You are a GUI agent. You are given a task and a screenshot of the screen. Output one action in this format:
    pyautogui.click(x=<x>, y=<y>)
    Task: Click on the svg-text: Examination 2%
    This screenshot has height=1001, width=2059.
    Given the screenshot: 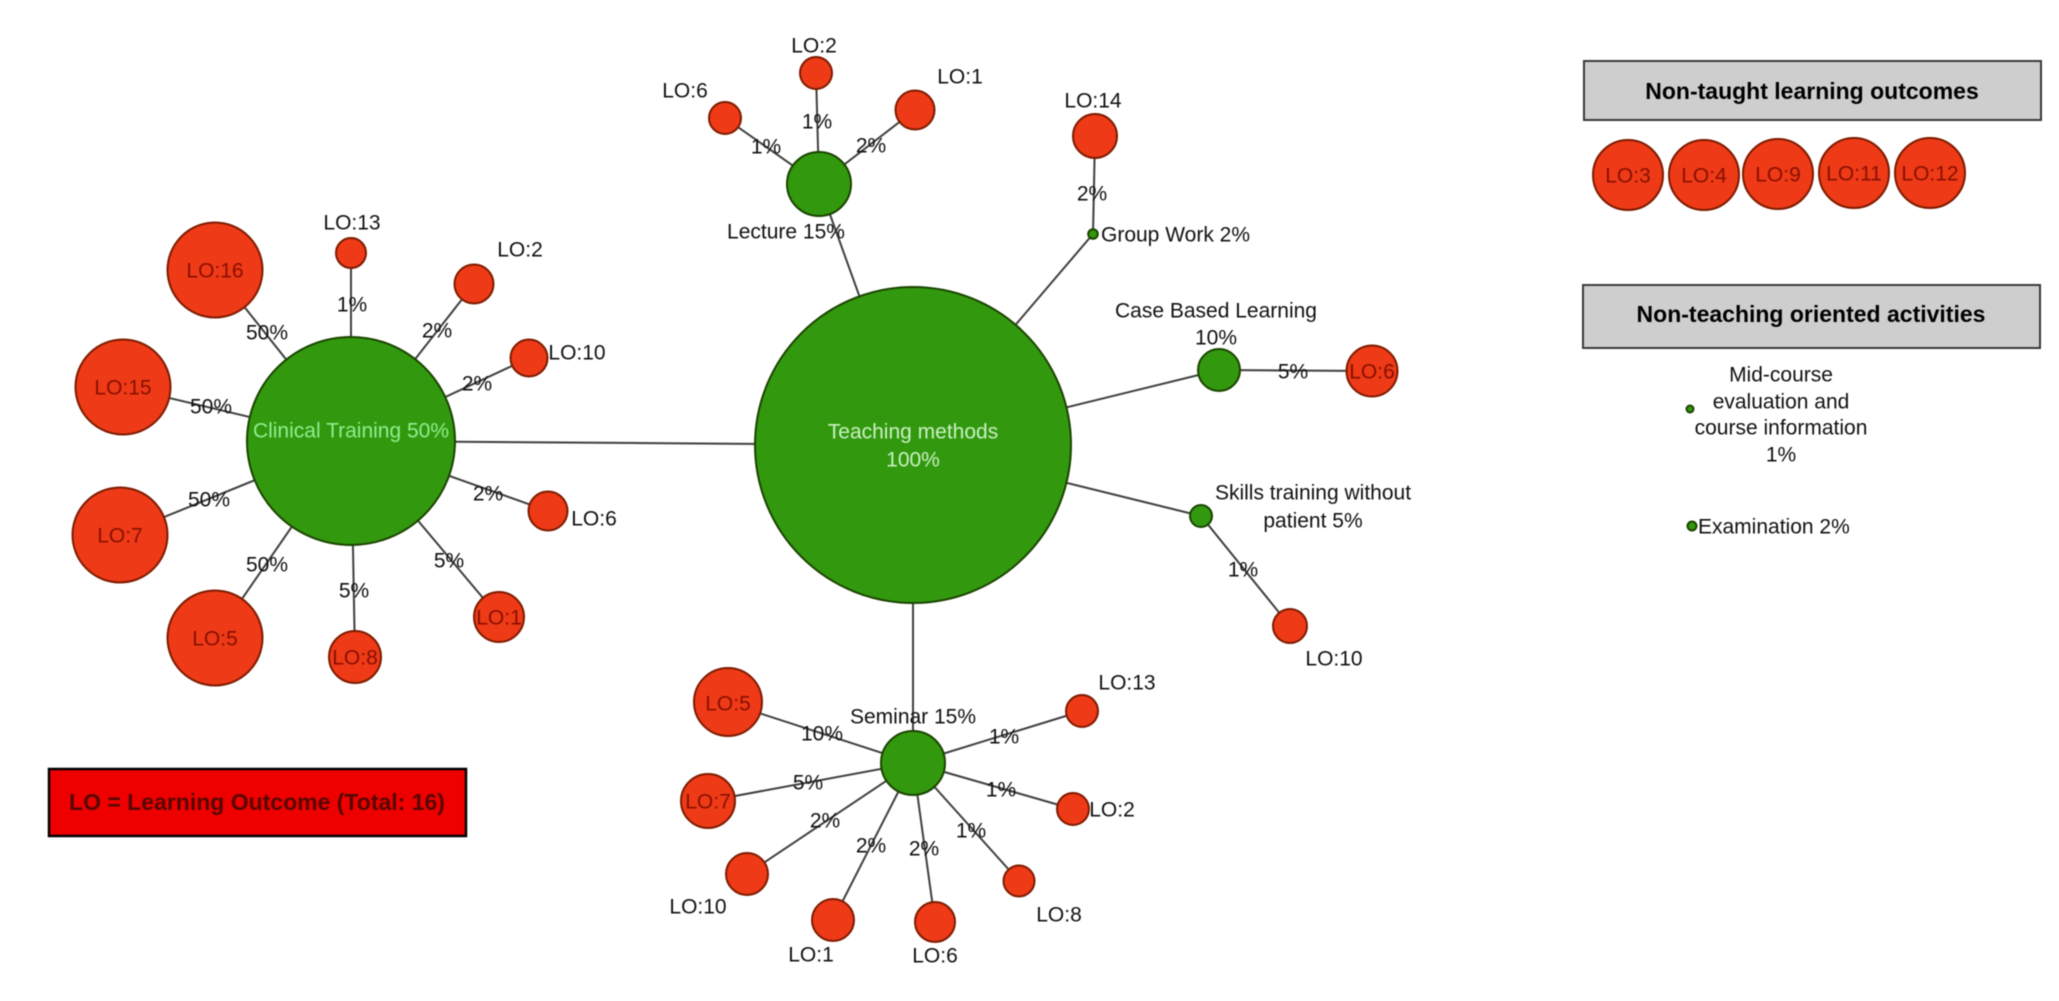 What is the action you would take?
    pyautogui.click(x=1774, y=526)
    